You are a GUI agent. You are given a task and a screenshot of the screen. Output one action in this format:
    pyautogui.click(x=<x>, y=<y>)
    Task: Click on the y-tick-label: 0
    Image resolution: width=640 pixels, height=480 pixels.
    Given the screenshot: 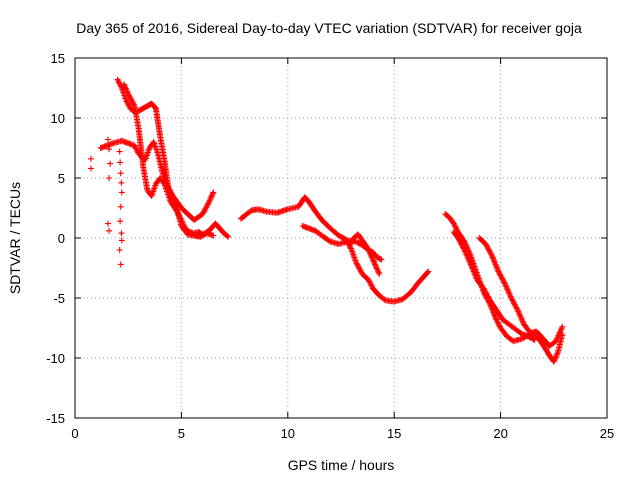 What is the action you would take?
    pyautogui.click(x=61, y=238)
    